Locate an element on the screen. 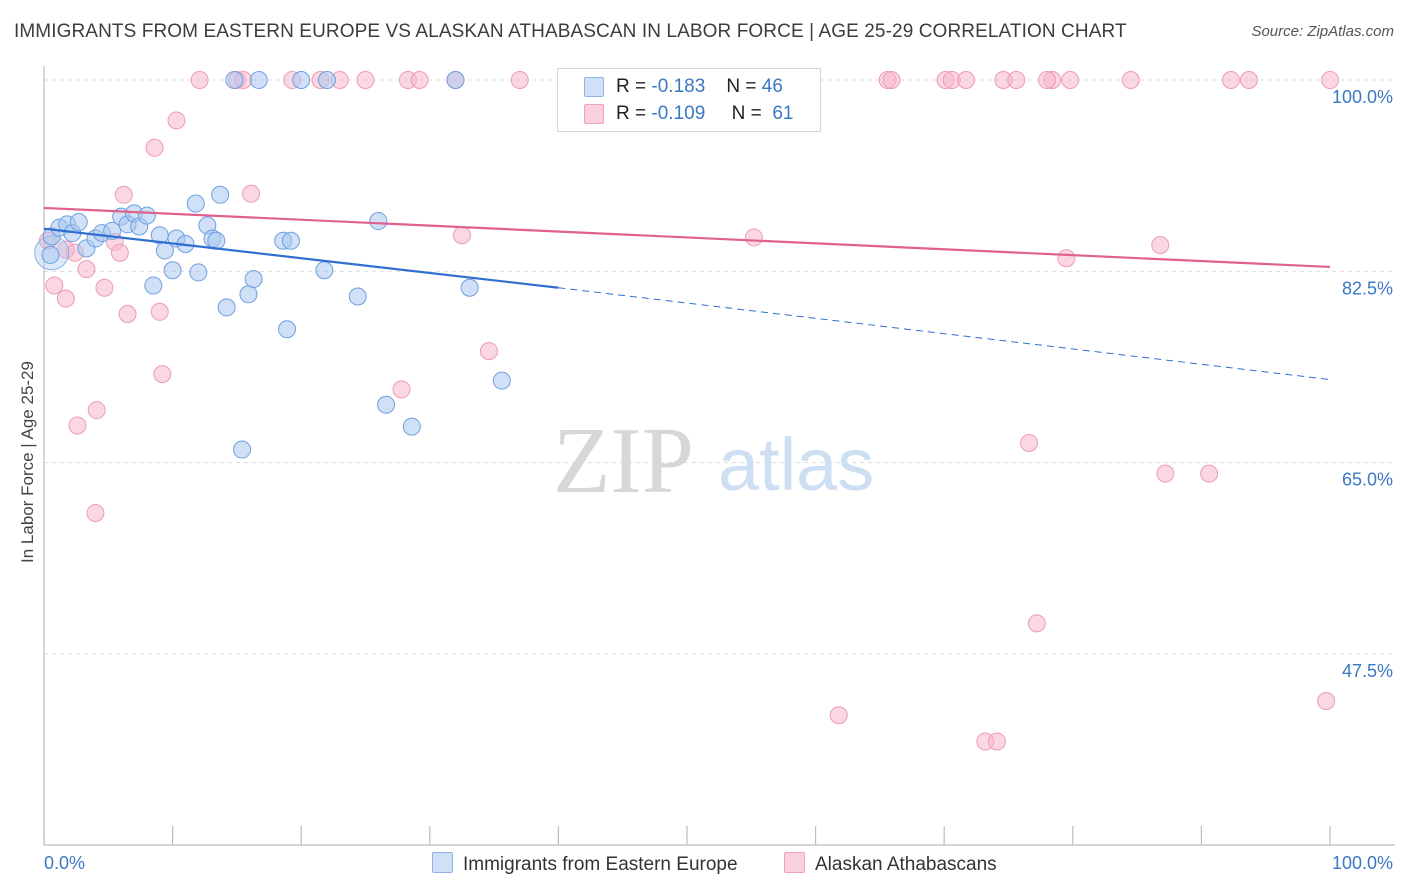 This screenshot has height=892, width=1406. bottom-legend-swatch-series1 is located at coordinates (442, 862).